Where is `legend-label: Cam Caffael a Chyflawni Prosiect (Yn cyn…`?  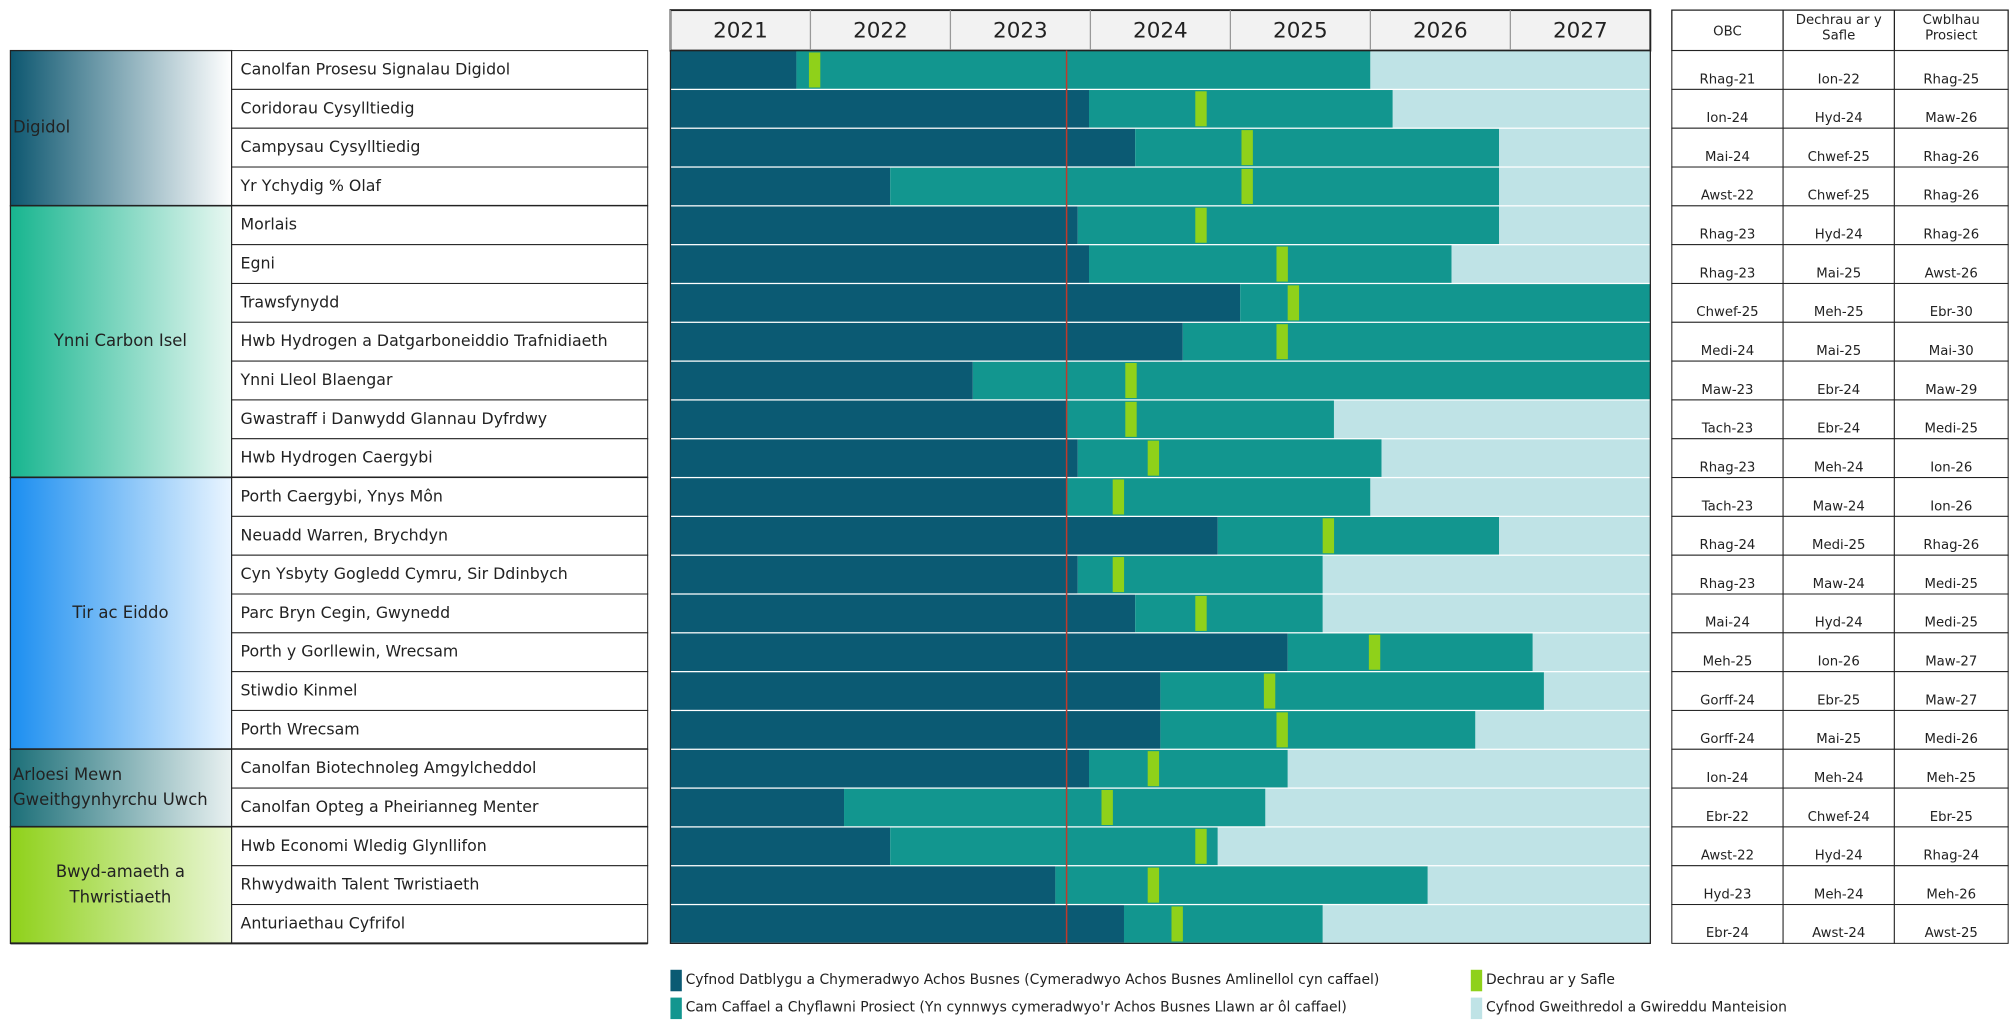
legend-label: Cam Caffael a Chyflawni Prosiect (Yn cyn… is located at coordinates (1016, 1008).